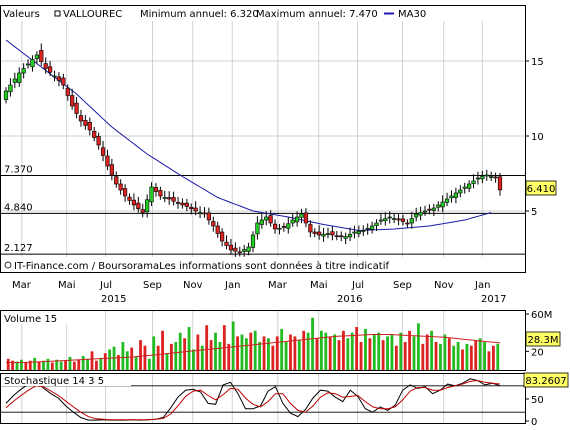 The height and width of the screenshot is (430, 570). What do you see at coordinates (349, 299) in the screenshot?
I see `year-label-2016: 2016` at bounding box center [349, 299].